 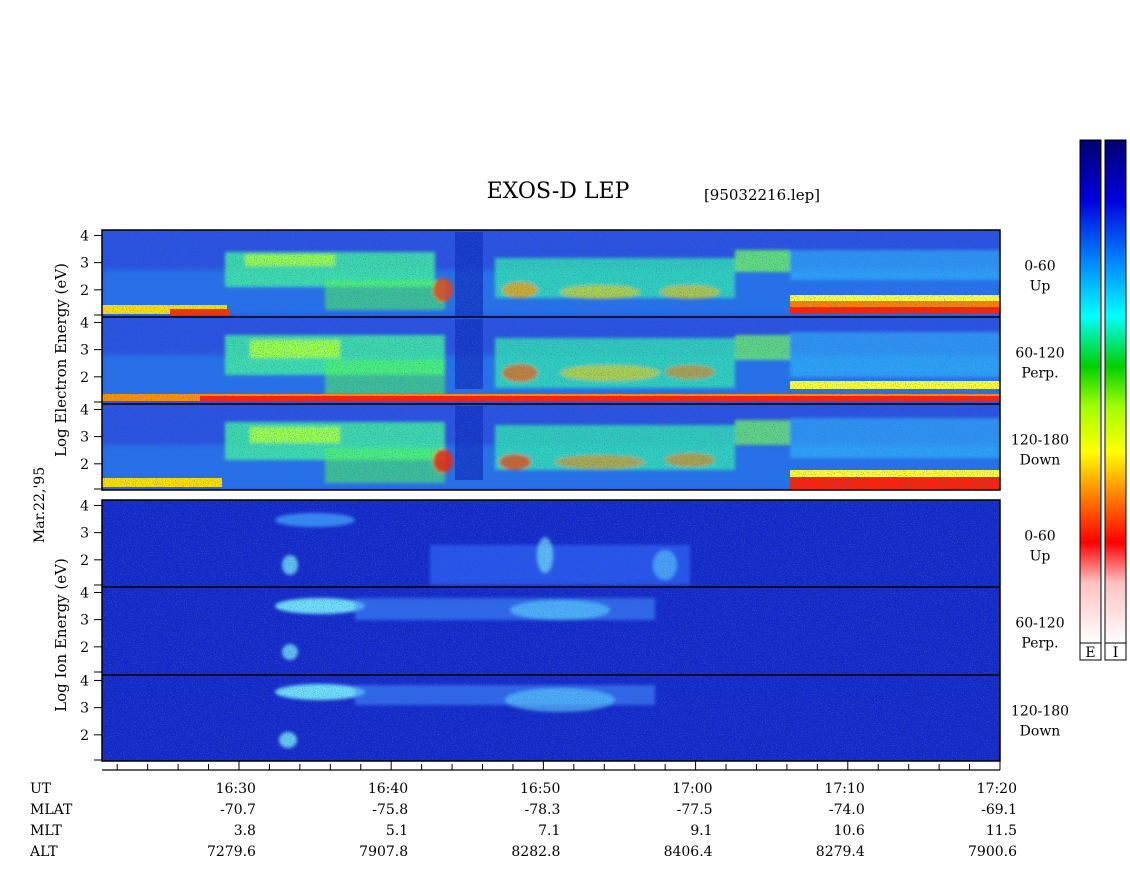 What do you see at coordinates (695, 810) in the screenshot?
I see `ephemeris-value: -77.5` at bounding box center [695, 810].